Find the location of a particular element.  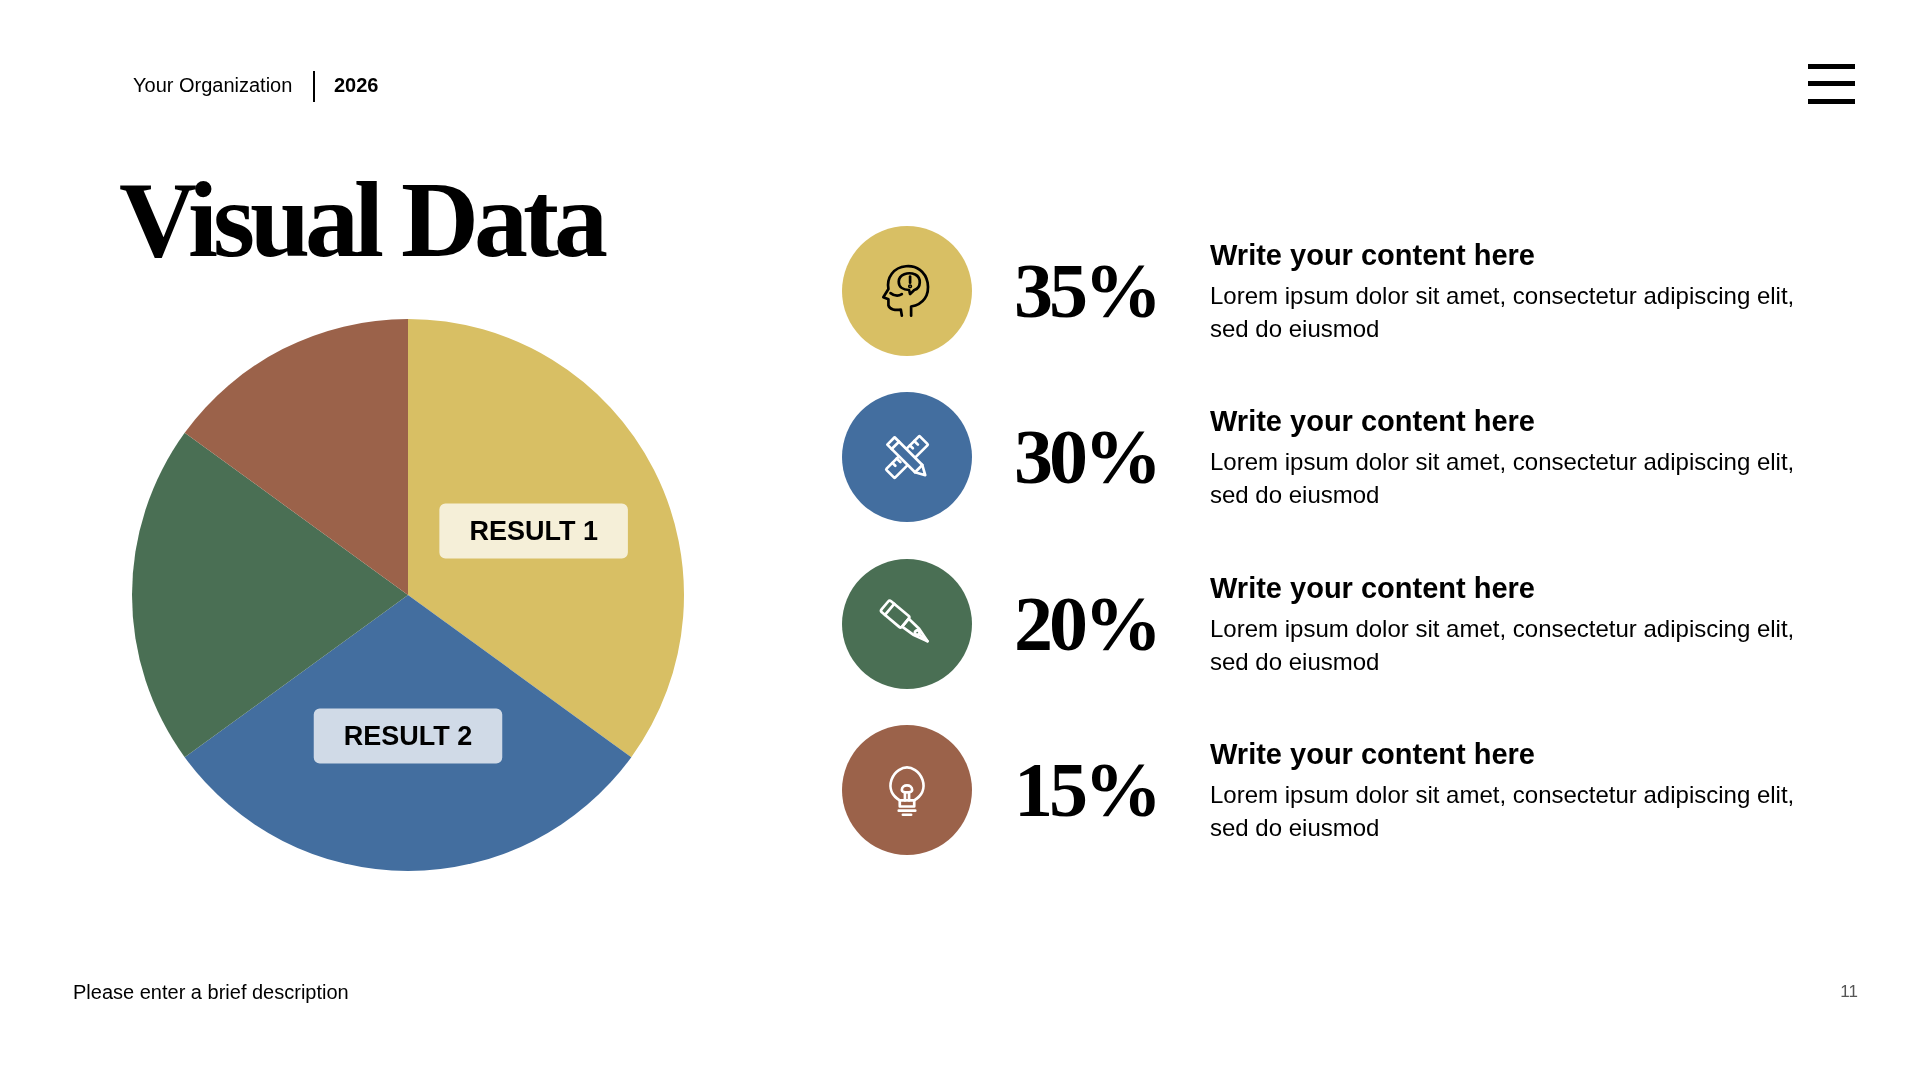

text: 35% is located at coordinates (1086, 291).